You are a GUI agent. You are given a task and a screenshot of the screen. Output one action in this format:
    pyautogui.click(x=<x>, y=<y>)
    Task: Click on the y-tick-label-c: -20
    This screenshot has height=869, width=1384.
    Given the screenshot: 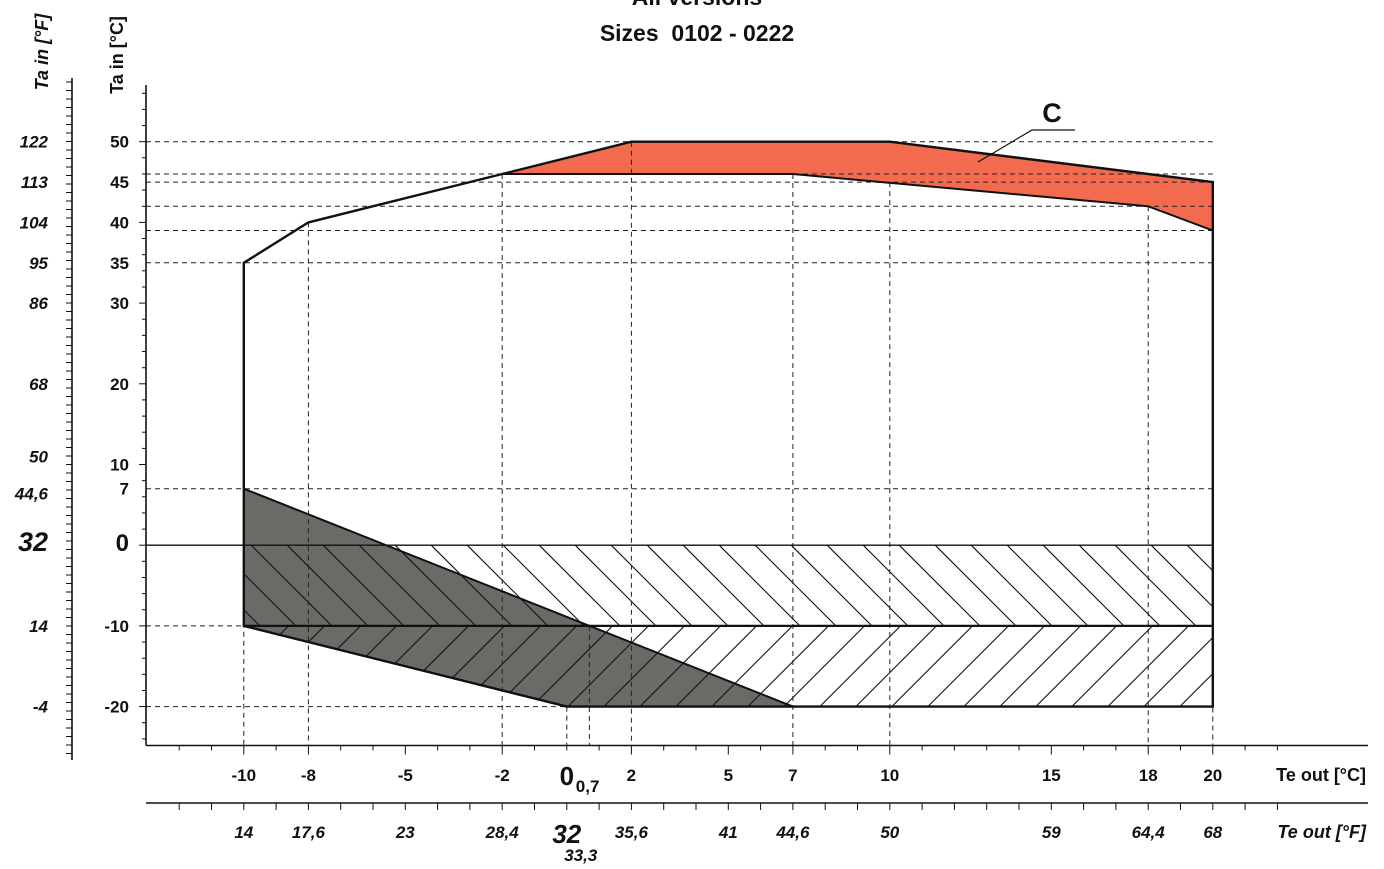 What is the action you would take?
    pyautogui.click(x=116, y=707)
    